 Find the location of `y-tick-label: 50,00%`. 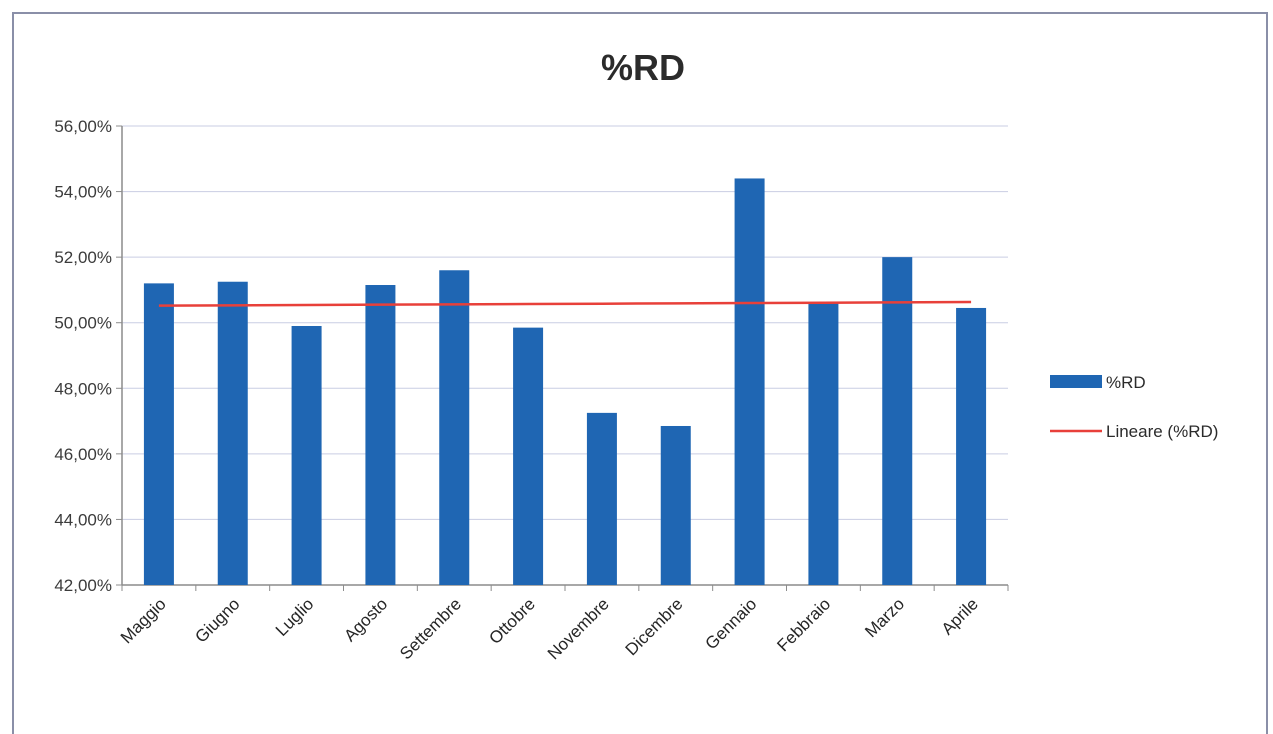

y-tick-label: 50,00% is located at coordinates (83, 323).